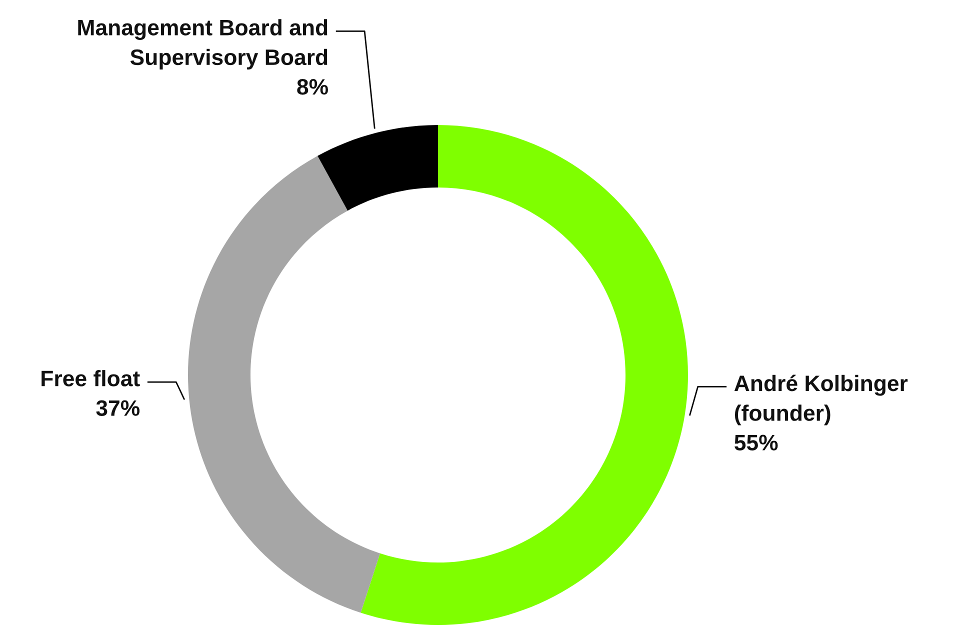  Describe the element at coordinates (203, 44) in the screenshot. I see `slice-label: Management Board and Supervisory Board` at that location.